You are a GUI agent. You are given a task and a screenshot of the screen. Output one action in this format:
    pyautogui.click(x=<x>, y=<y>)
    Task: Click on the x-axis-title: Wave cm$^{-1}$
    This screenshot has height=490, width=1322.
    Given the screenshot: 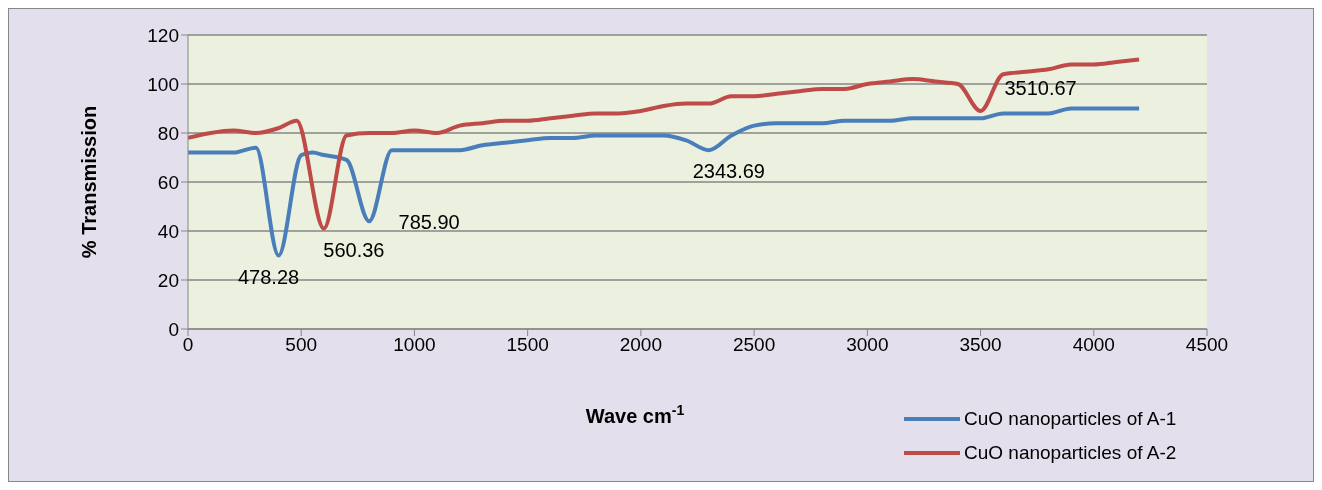 What is the action you would take?
    pyautogui.click(x=635, y=414)
    